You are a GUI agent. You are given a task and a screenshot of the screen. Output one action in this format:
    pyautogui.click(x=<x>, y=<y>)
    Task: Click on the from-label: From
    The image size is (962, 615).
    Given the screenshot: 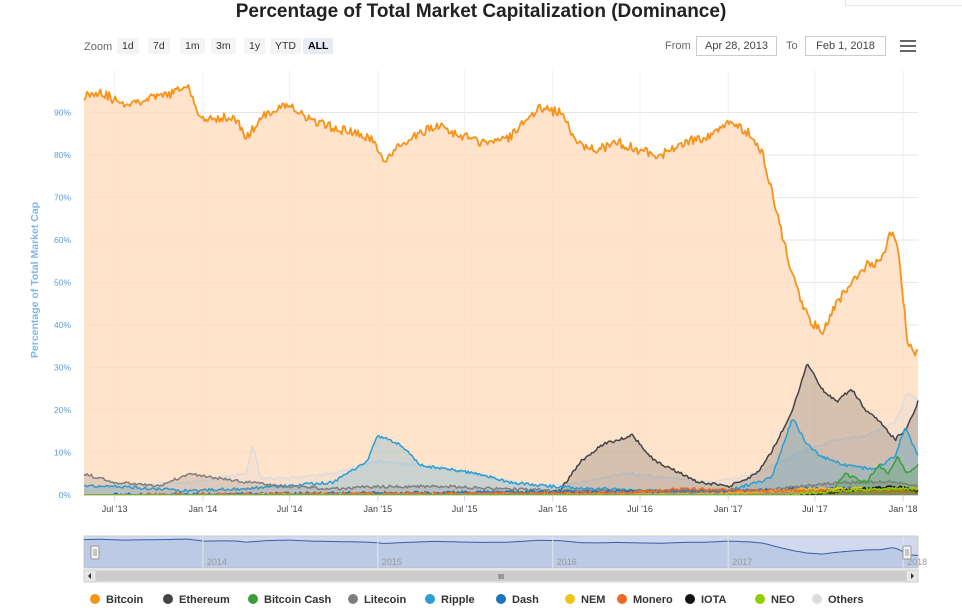 What is the action you would take?
    pyautogui.click(x=678, y=46)
    